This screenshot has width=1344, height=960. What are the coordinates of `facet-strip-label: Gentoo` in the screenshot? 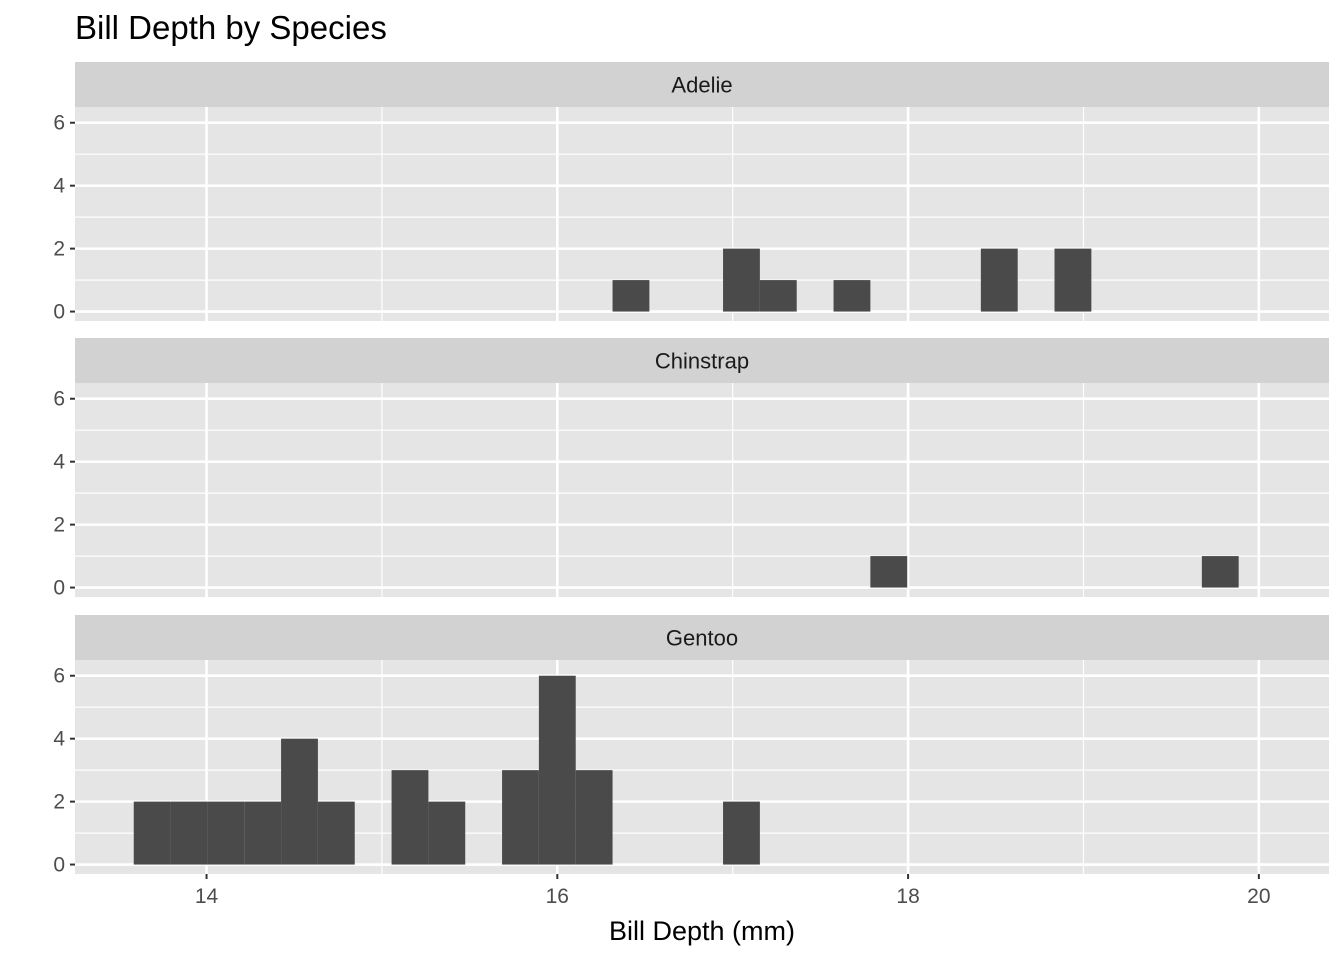 It's located at (702, 638).